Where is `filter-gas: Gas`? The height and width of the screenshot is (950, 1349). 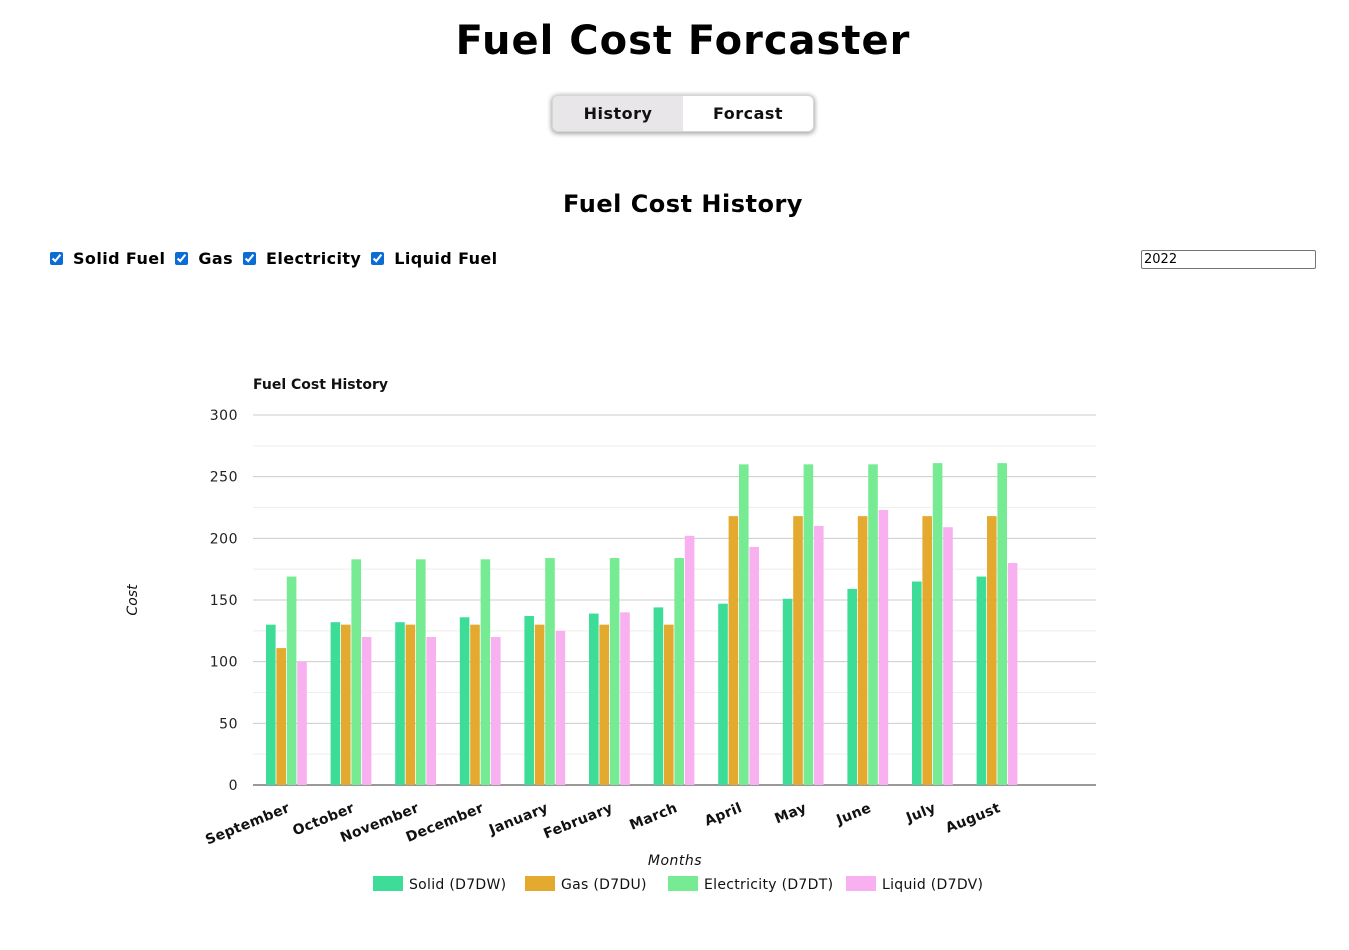 filter-gas: Gas is located at coordinates (204, 258).